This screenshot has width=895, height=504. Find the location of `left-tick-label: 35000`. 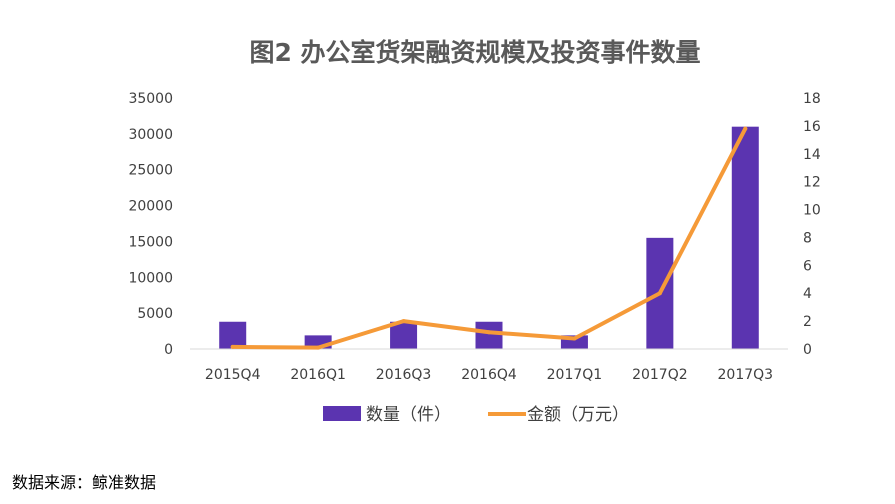

left-tick-label: 35000 is located at coordinates (150, 99).